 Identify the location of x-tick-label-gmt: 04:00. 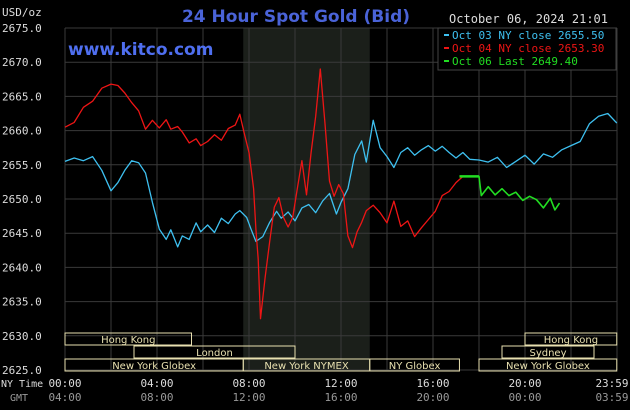
(64, 397).